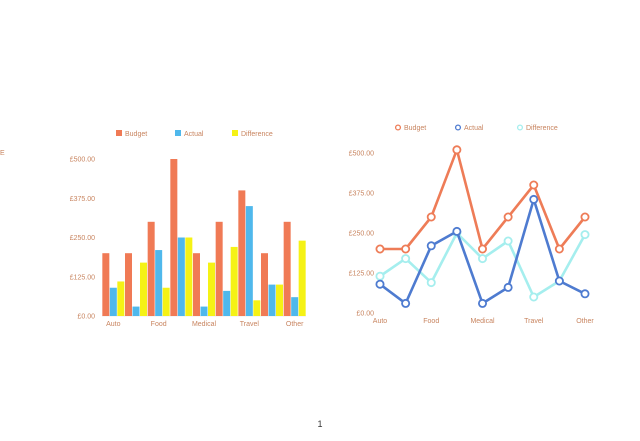 The width and height of the screenshot is (640, 441). What do you see at coordinates (82, 238) in the screenshot?
I see `bar-y-tick-label: £250.00` at bounding box center [82, 238].